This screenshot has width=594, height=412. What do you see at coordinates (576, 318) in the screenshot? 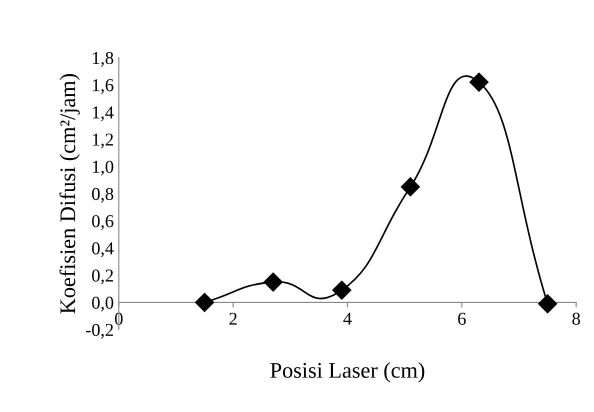
I see `x-tick-label: 8` at bounding box center [576, 318].